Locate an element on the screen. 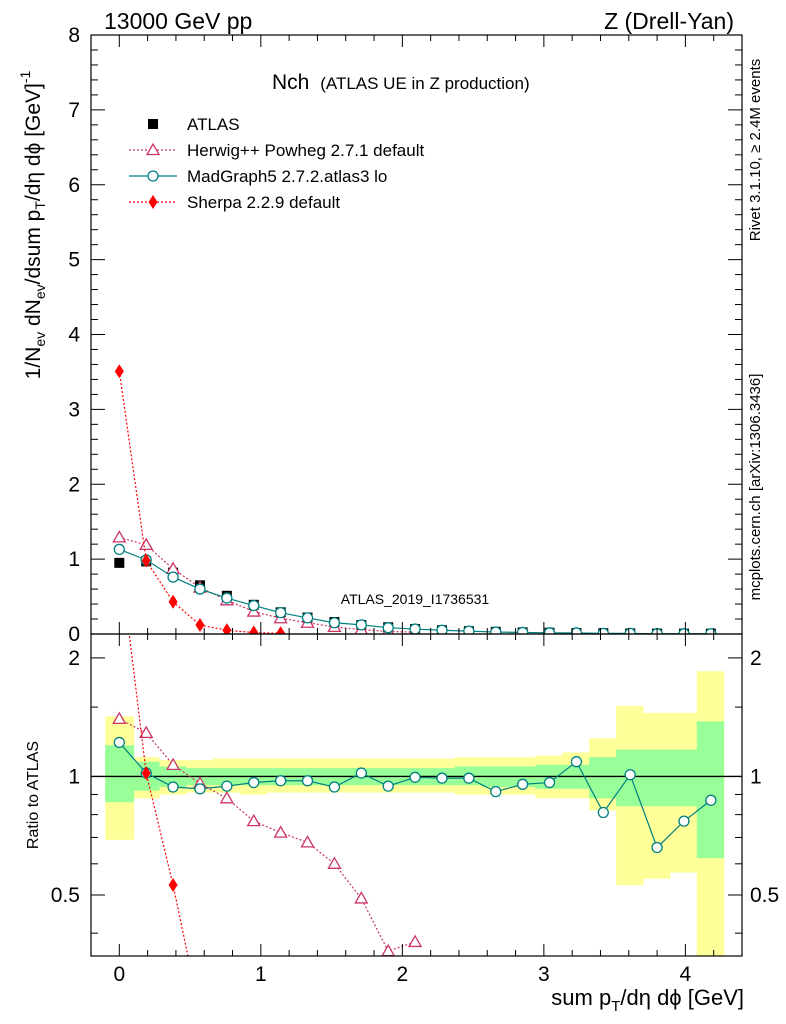 The width and height of the screenshot is (786, 1024). x-tick-label: 0 is located at coordinates (119, 974).